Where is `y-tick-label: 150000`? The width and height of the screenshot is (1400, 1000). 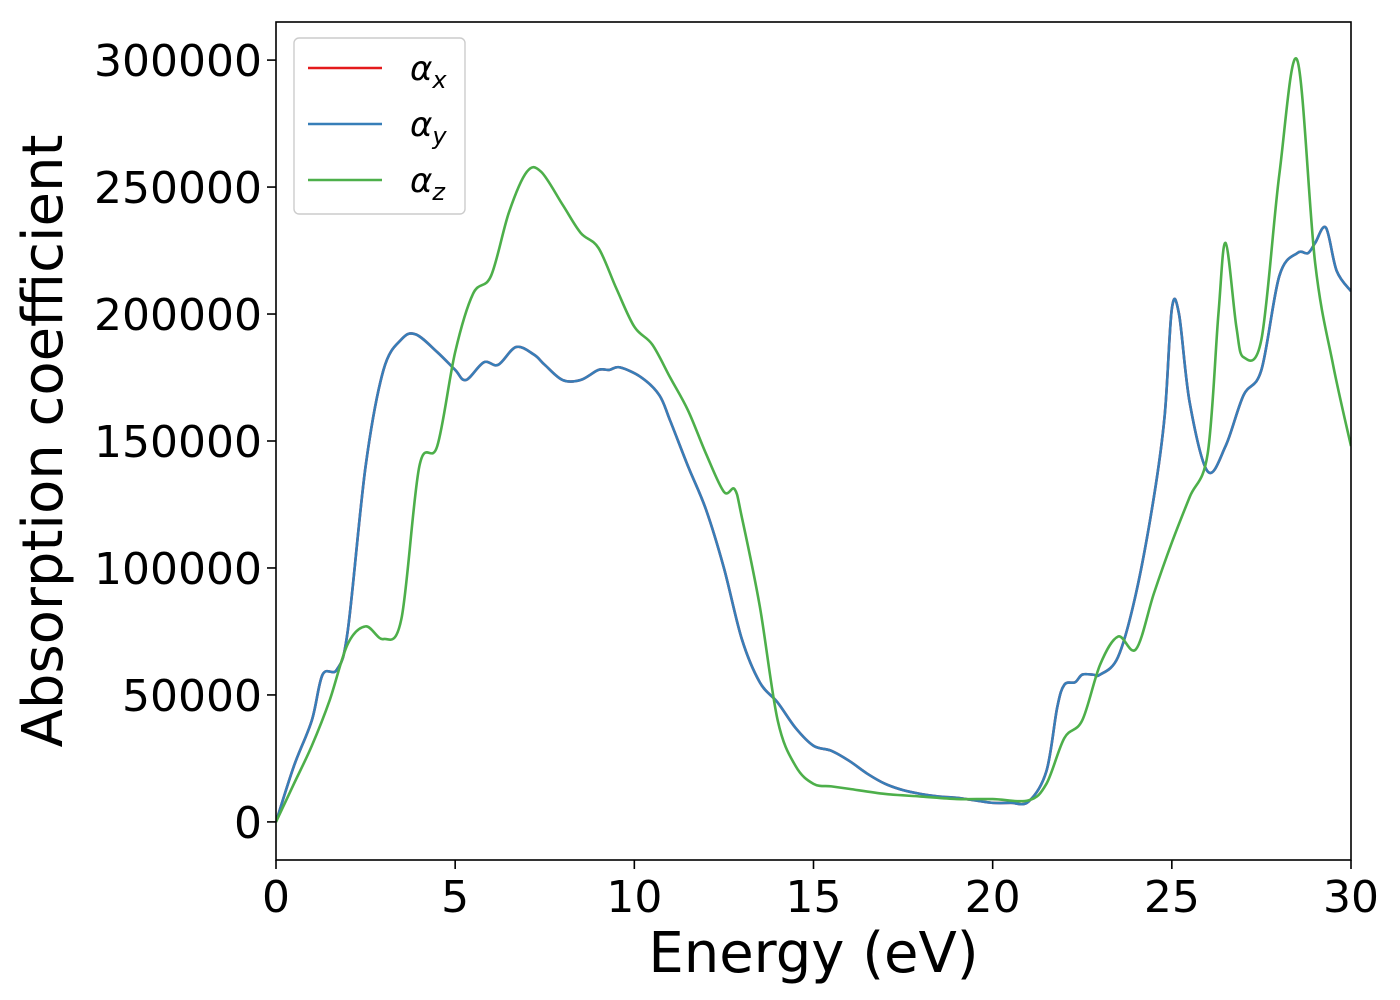 y-tick-label: 150000 is located at coordinates (178, 442).